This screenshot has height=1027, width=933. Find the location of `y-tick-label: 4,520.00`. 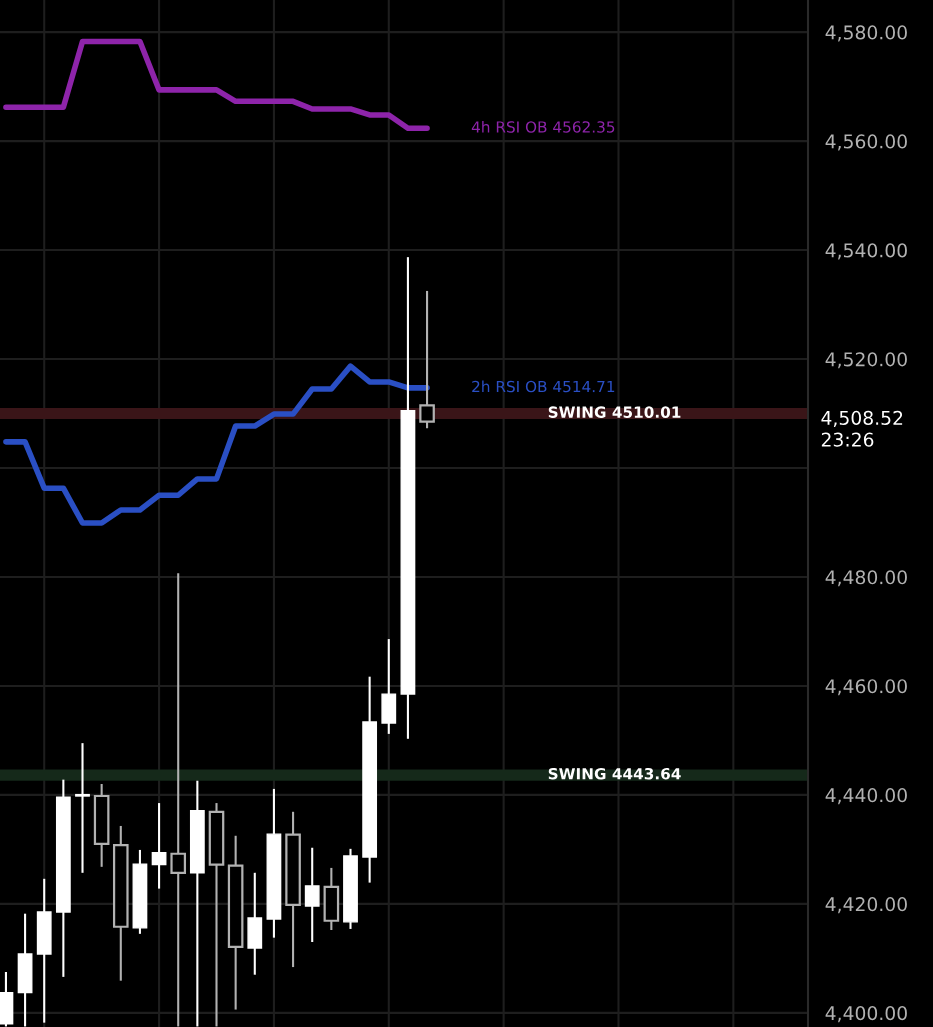

y-tick-label: 4,520.00 is located at coordinates (866, 360).